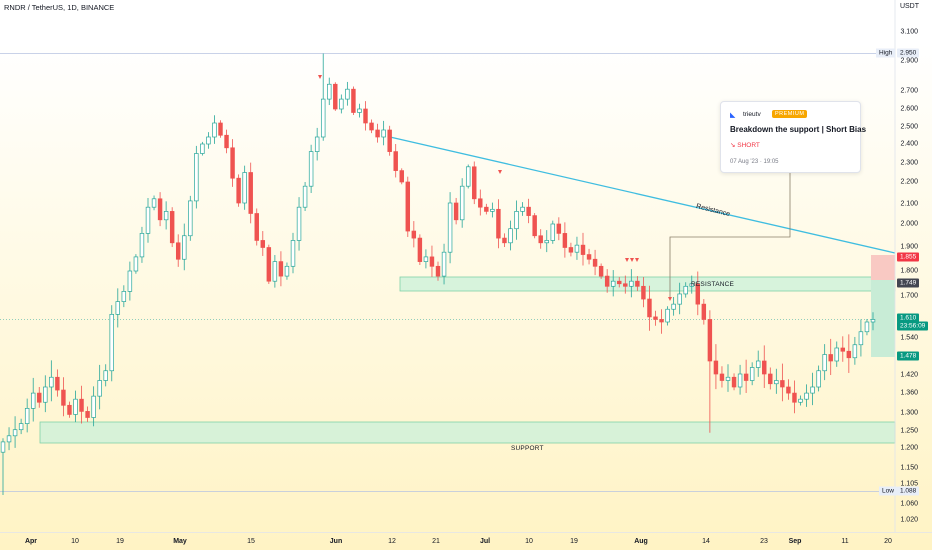  Describe the element at coordinates (798, 129) in the screenshot. I see `idea-title: Breakdown the support | Short Bias` at that location.